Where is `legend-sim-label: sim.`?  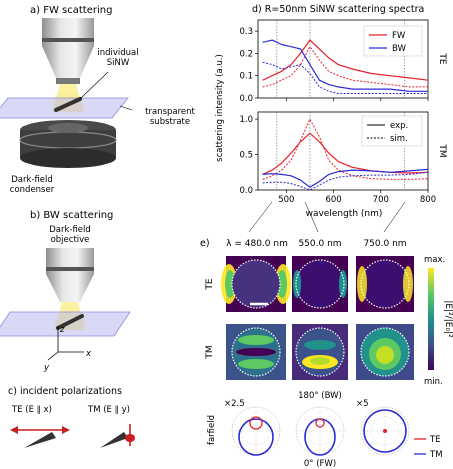
legend-sim-label: sim. is located at coordinates (399, 139).